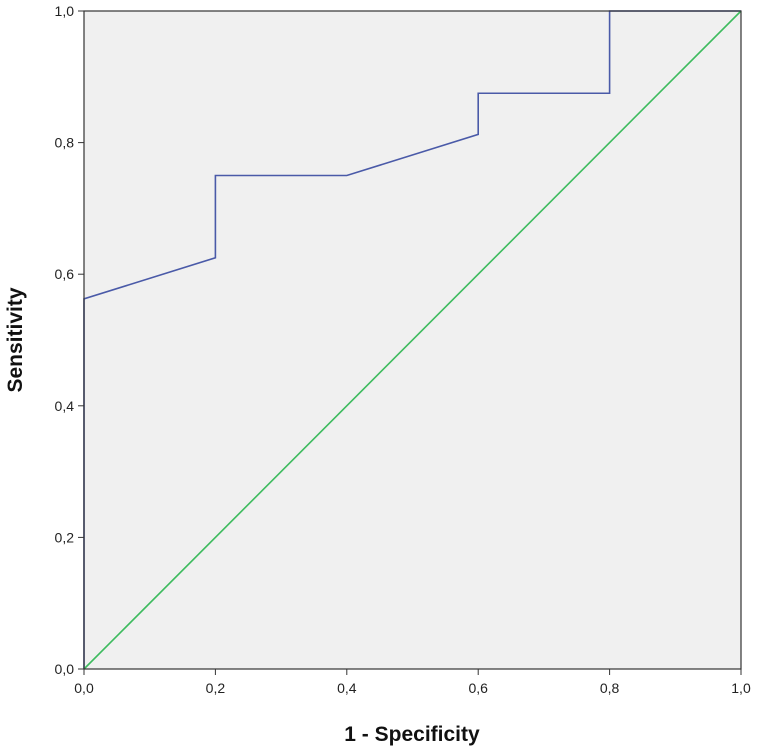 The height and width of the screenshot is (751, 758). I want to click on x-axis: 0,0 0,2 0,4 0,6 0,8 1,0, so click(412, 682).